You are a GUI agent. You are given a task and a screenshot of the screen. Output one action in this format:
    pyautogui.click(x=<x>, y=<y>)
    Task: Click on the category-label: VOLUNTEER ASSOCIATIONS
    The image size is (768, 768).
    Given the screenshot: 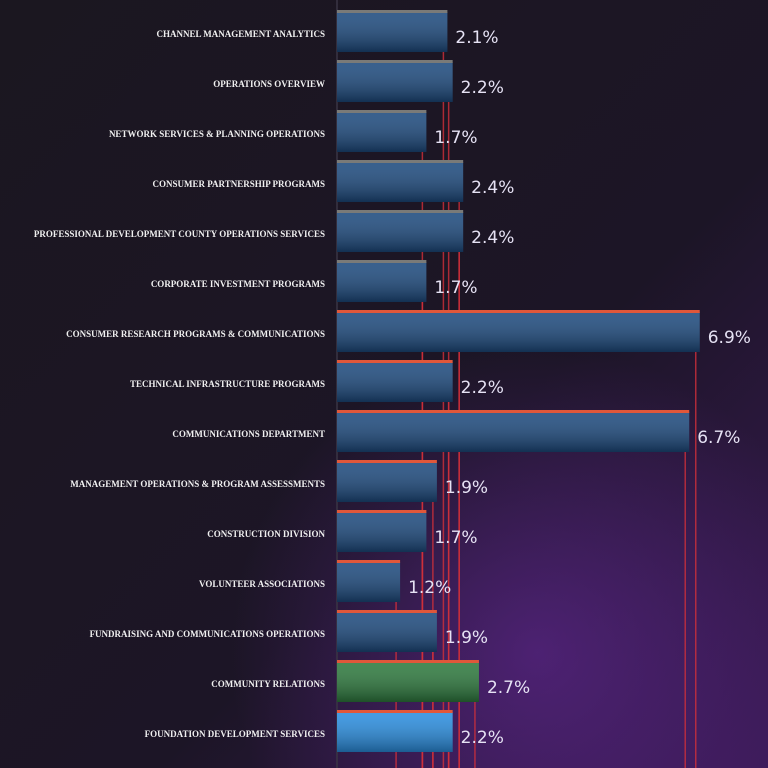 What is the action you would take?
    pyautogui.click(x=262, y=584)
    